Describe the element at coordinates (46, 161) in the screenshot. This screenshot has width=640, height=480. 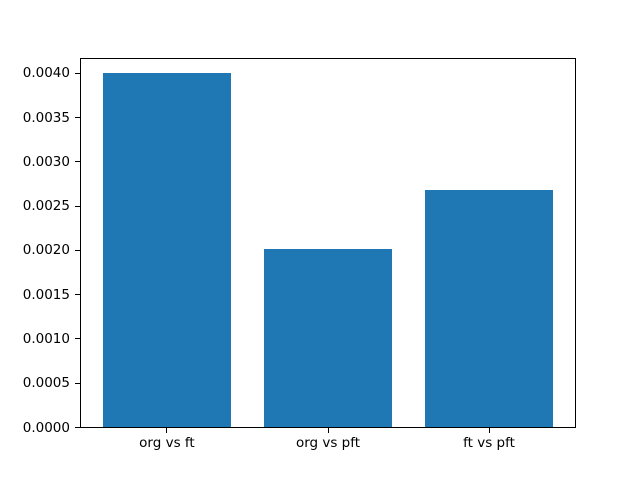
I see `y-tick-label: 0.0030` at that location.